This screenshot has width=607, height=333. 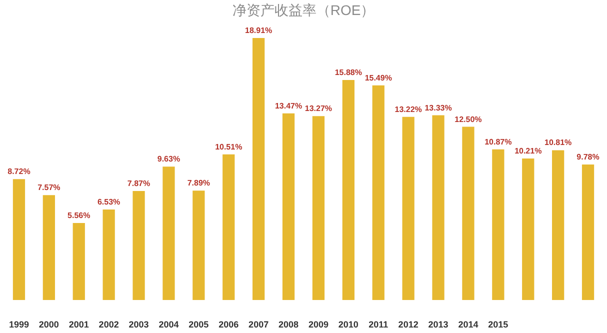 I want to click on data-label: 13.22%, so click(x=408, y=109).